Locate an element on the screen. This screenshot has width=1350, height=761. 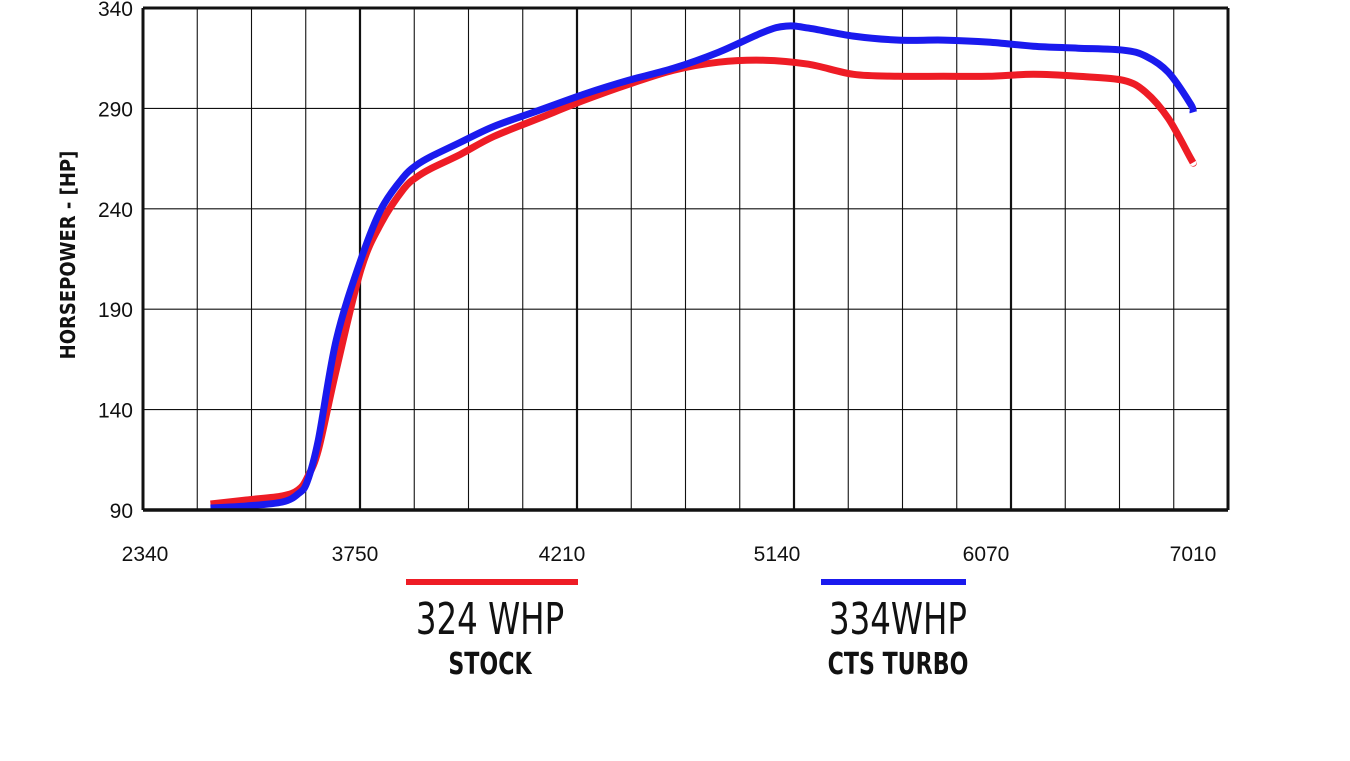
y-tick-label: 290 is located at coordinates (115, 109).